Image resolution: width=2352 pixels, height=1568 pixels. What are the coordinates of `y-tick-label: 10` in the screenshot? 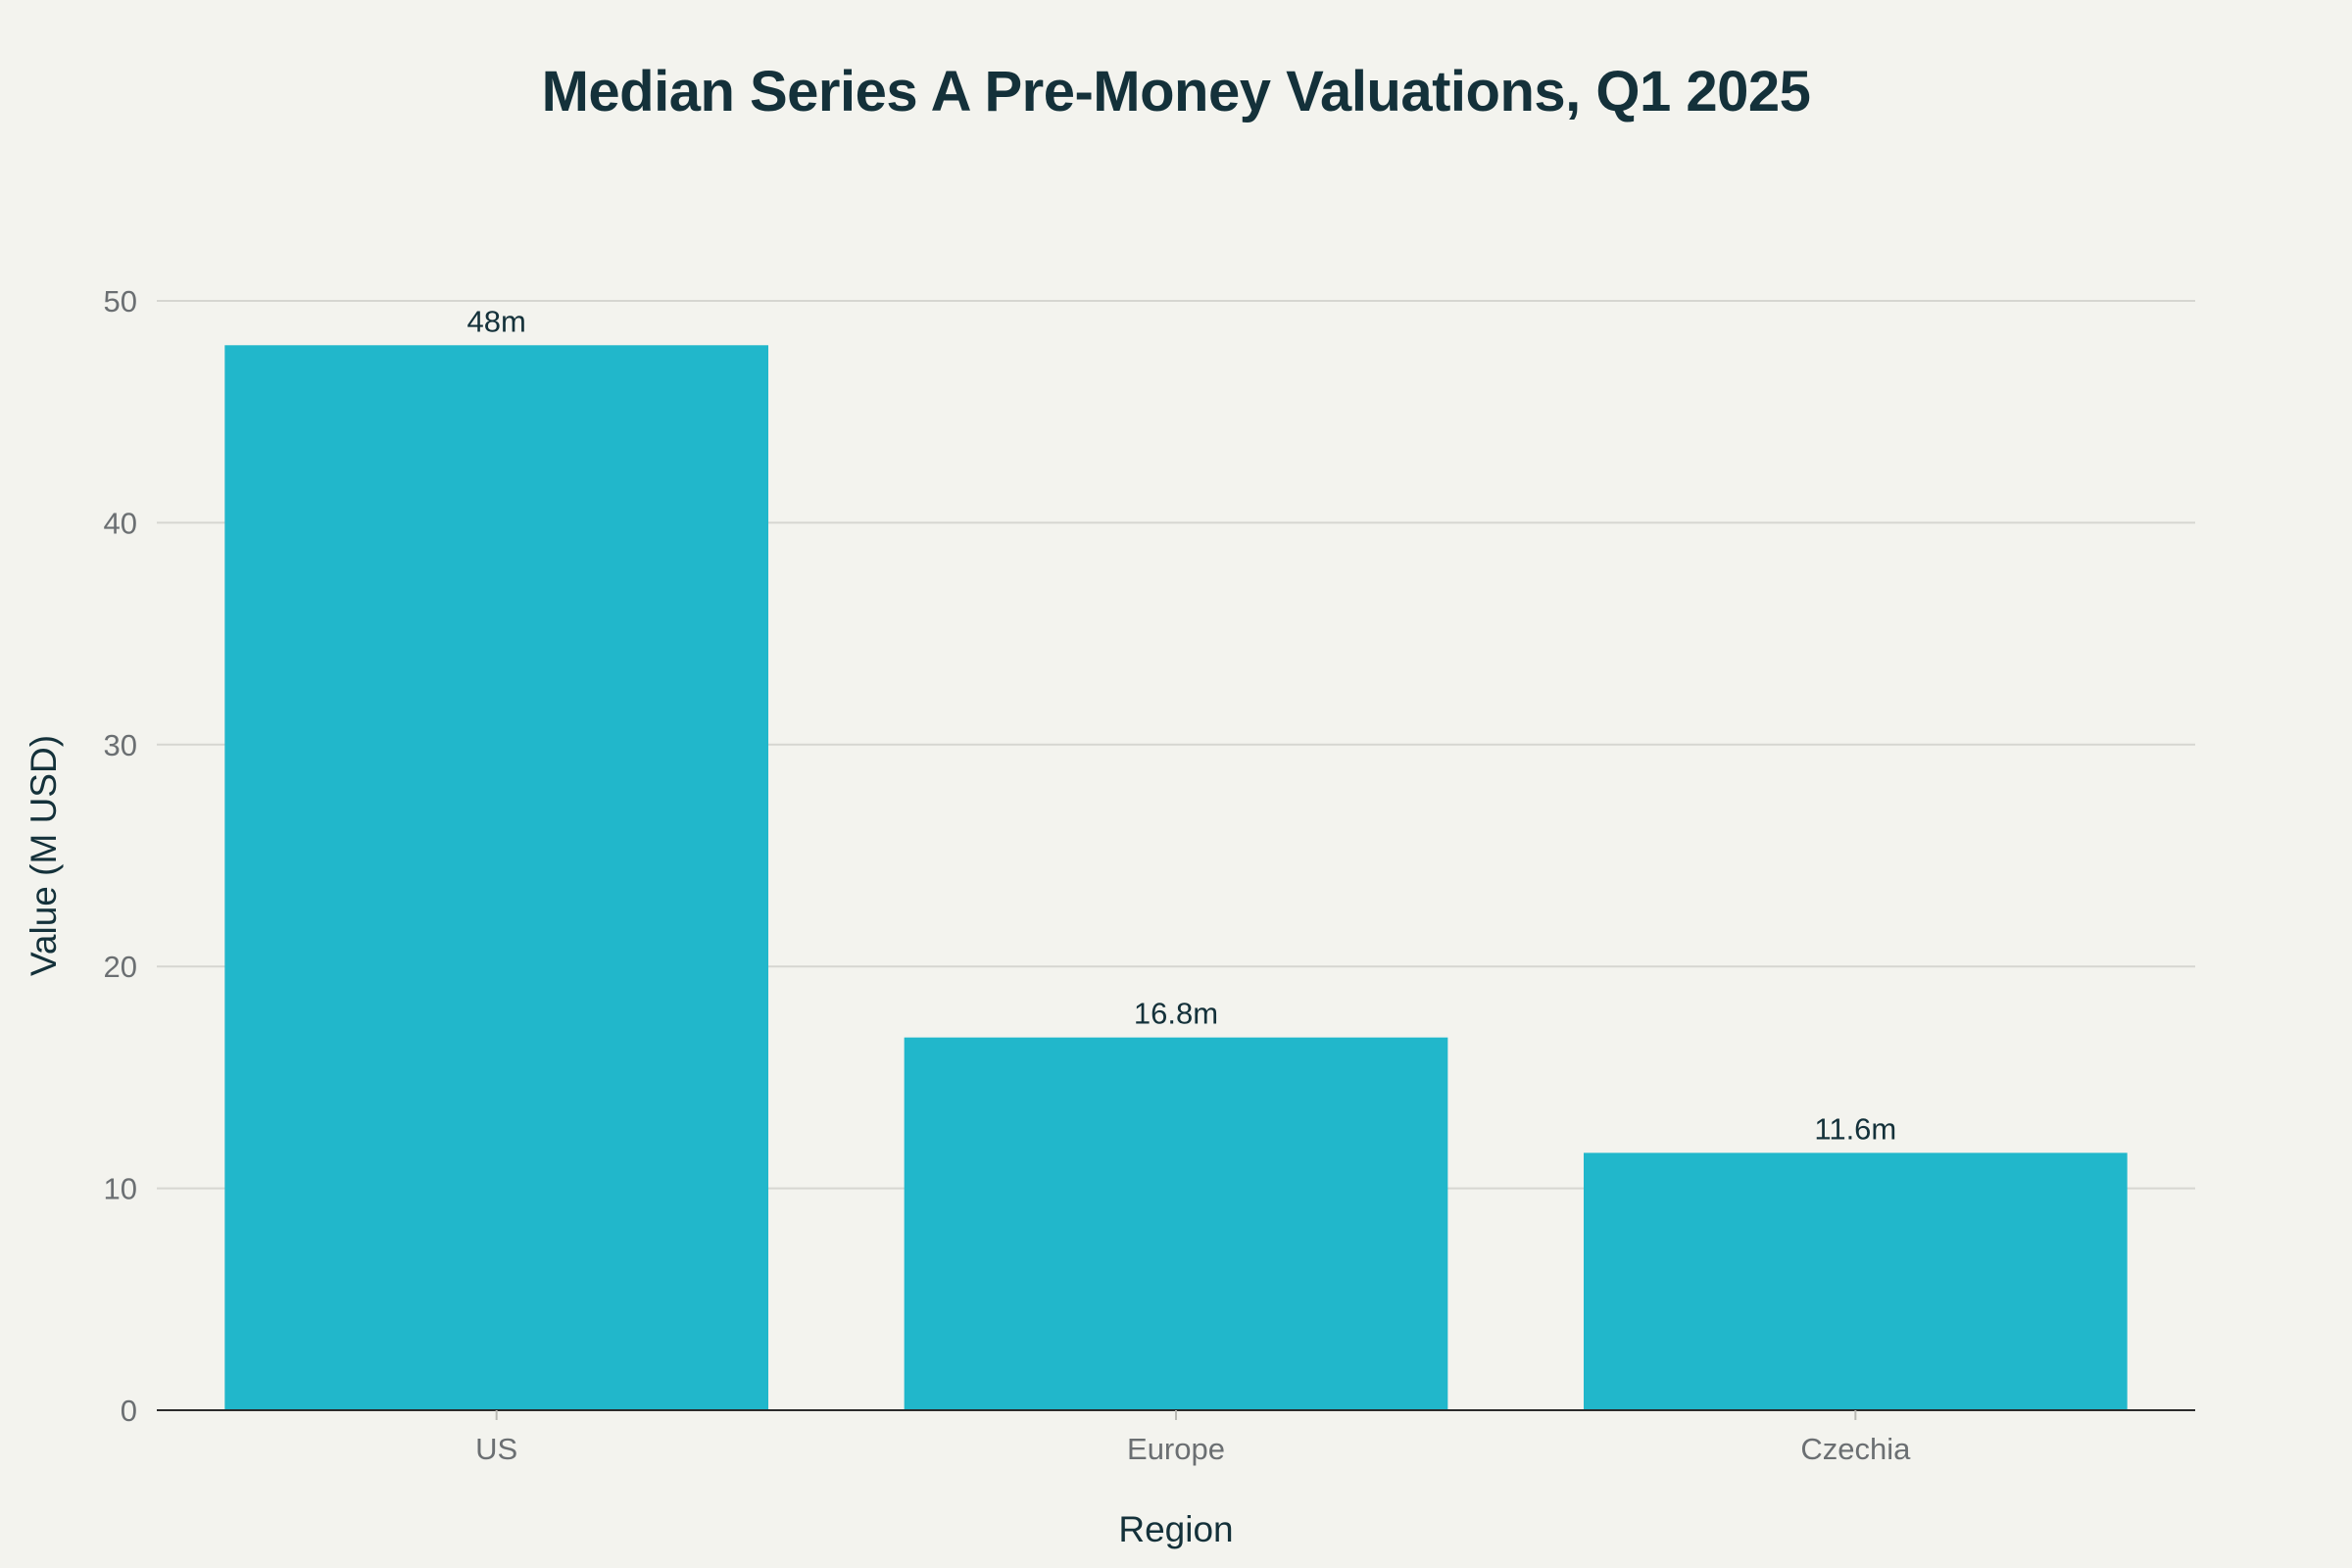 It's located at (120, 1189).